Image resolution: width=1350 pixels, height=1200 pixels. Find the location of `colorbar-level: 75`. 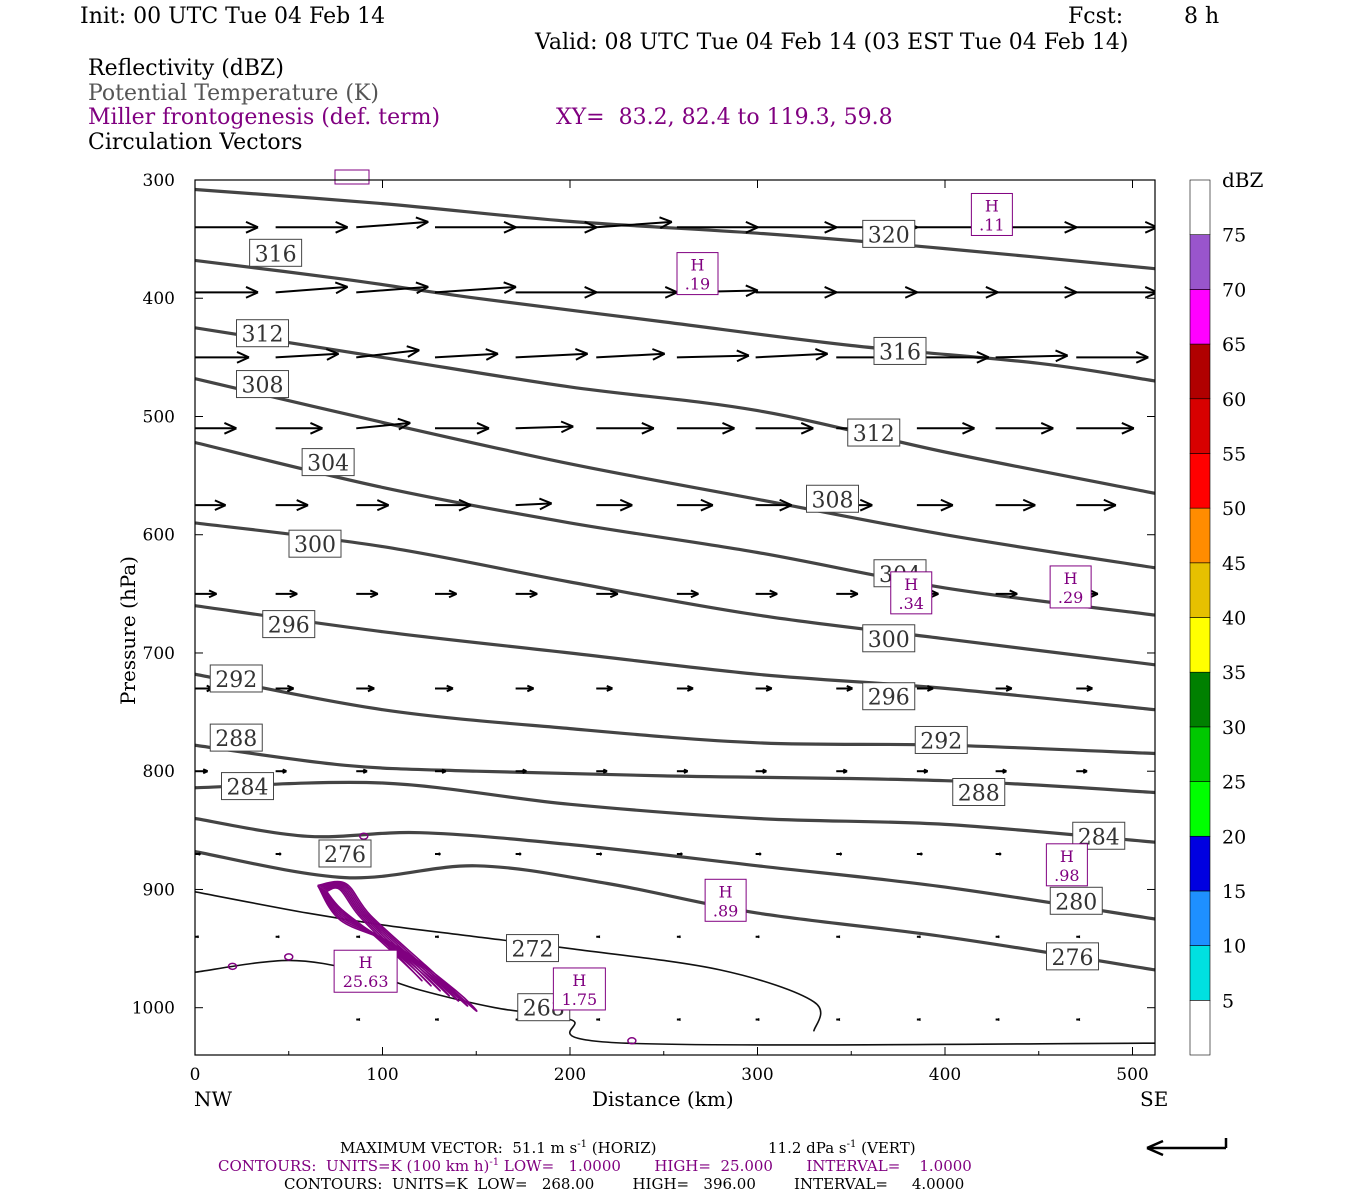

colorbar-level: 75 is located at coordinates (1234, 236).